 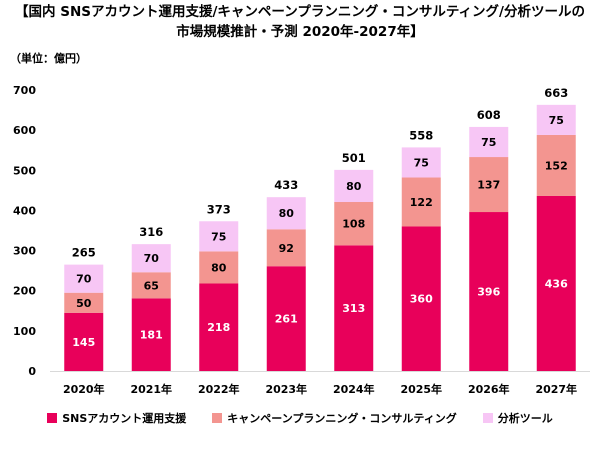 What do you see at coordinates (24, 291) in the screenshot?
I see `y-tick-label: 200` at bounding box center [24, 291].